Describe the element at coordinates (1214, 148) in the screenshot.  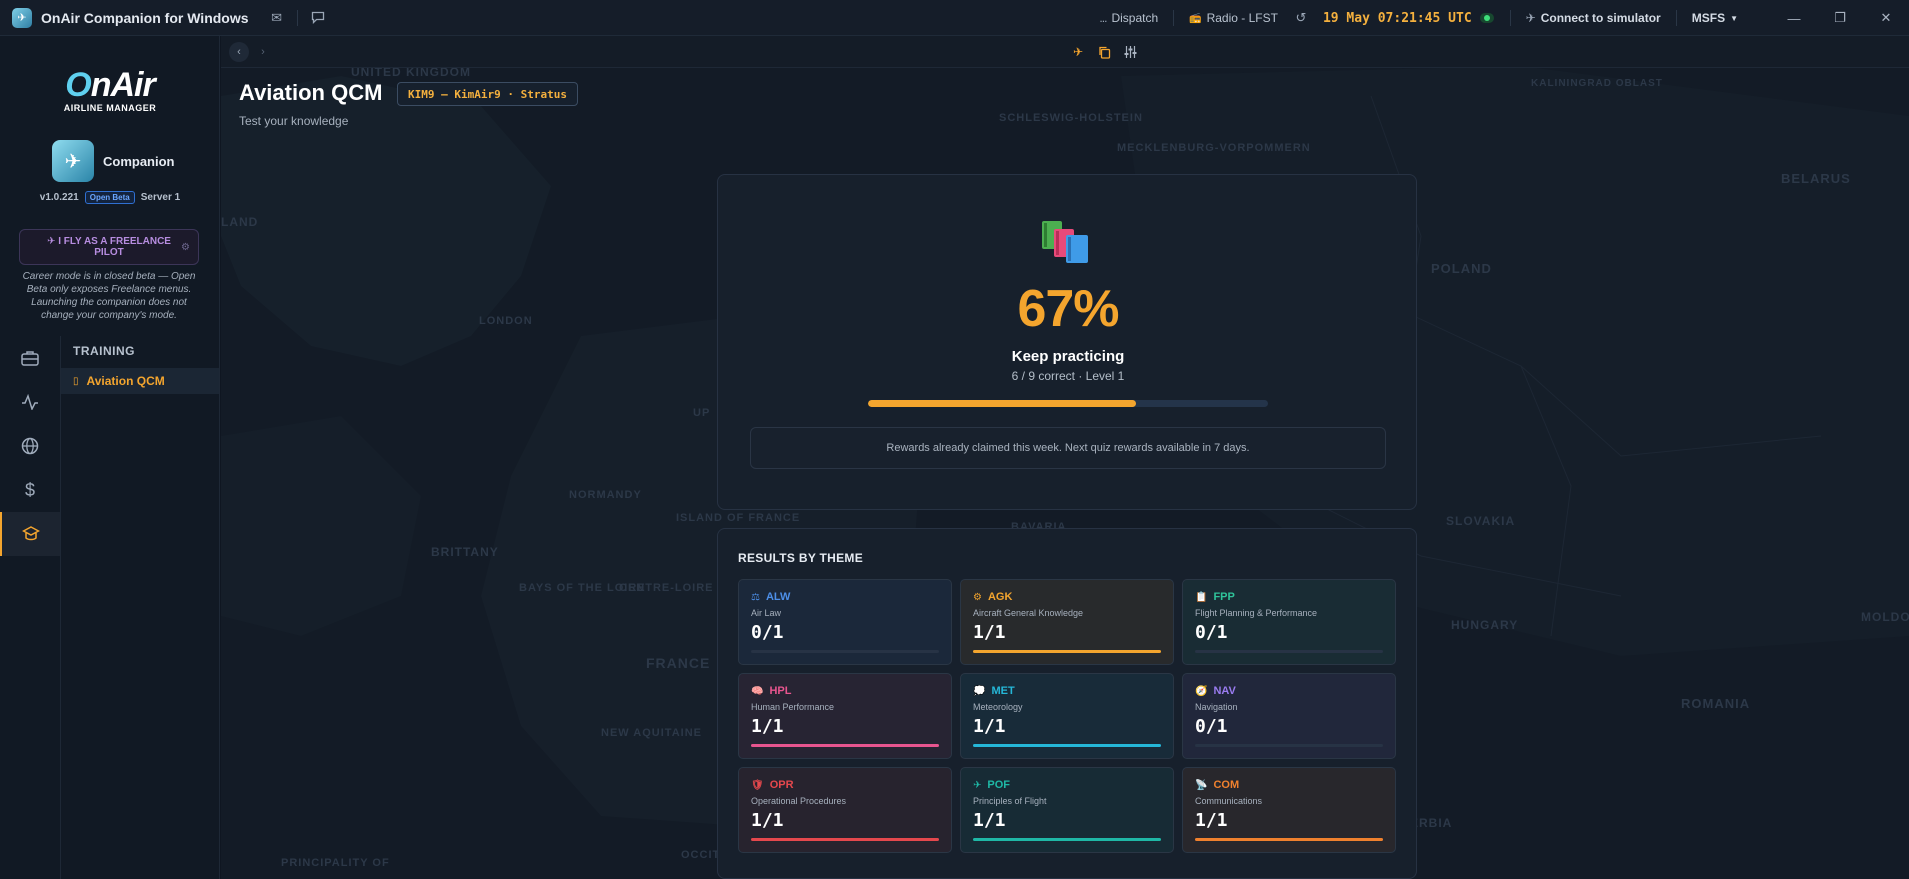
I see `map-label: MECKLENBURG-VORPOMMERN` at that location.